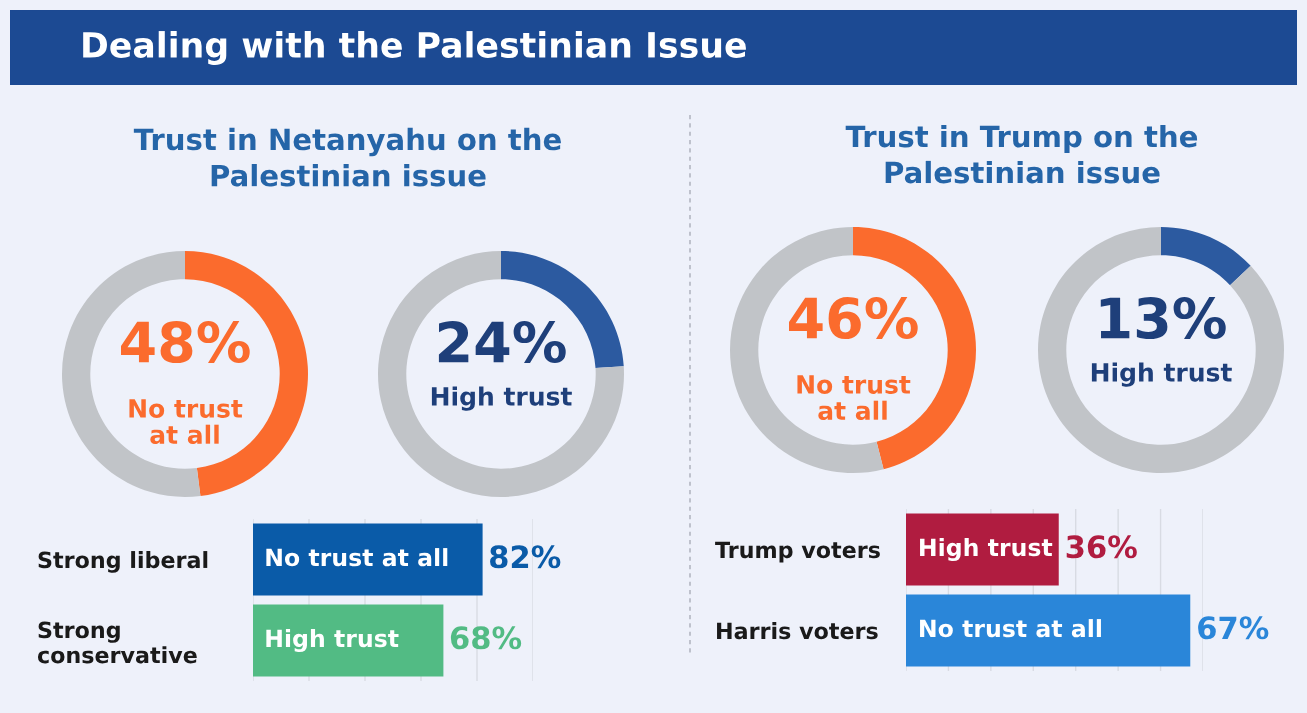 This screenshot has height=713, width=1307. What do you see at coordinates (1233, 628) in the screenshot?
I see `data-label: 67%` at bounding box center [1233, 628].